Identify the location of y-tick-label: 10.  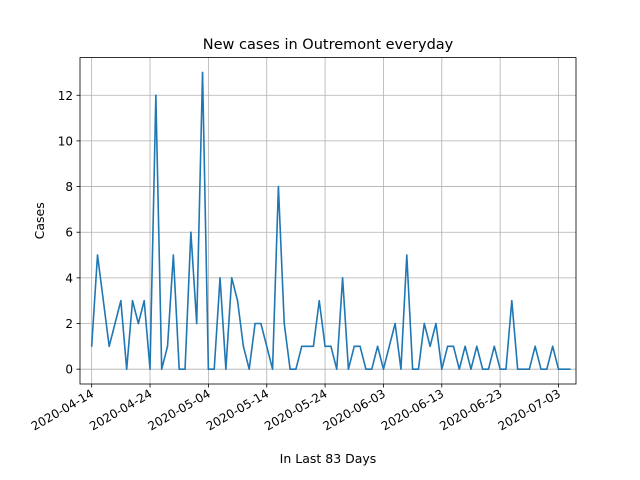
(65, 141).